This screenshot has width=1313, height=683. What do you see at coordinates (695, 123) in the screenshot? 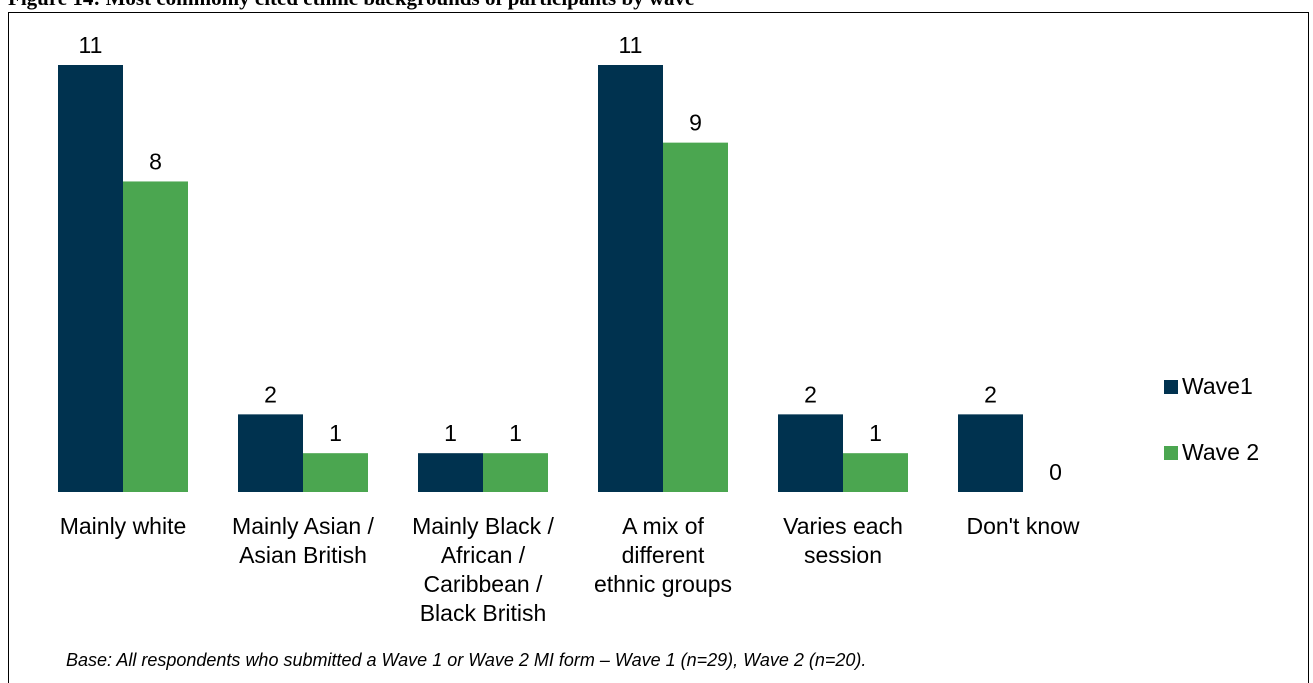
I see `data-label-wave2-3: 9` at bounding box center [695, 123].